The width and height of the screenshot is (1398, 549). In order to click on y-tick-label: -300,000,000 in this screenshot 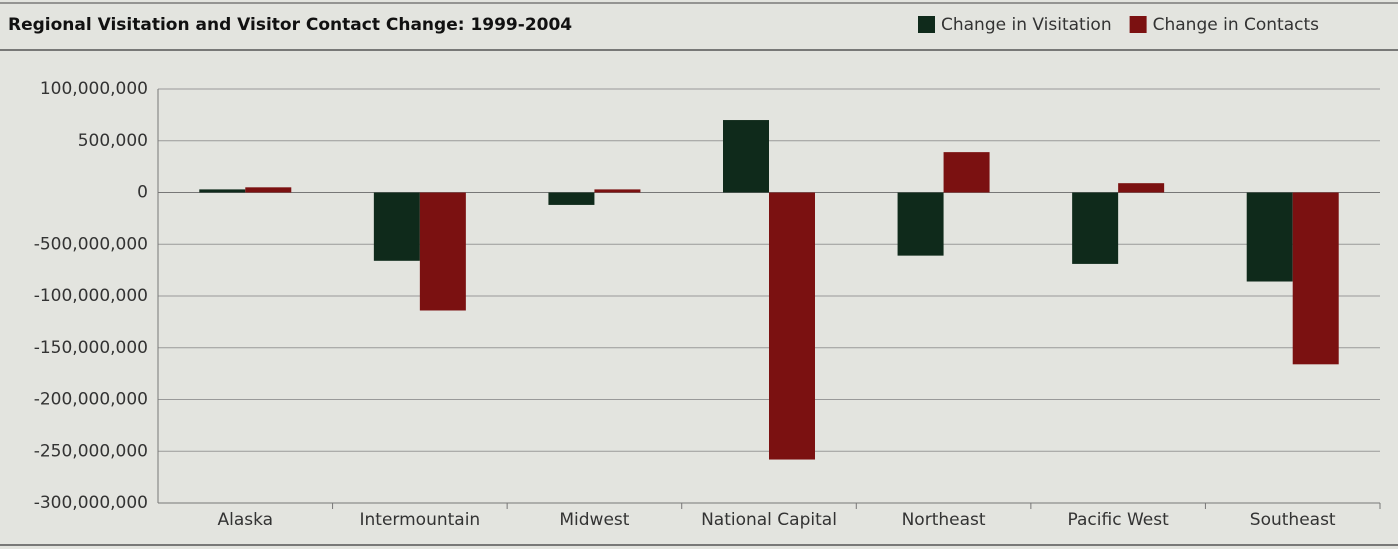, I will do `click(91, 503)`.